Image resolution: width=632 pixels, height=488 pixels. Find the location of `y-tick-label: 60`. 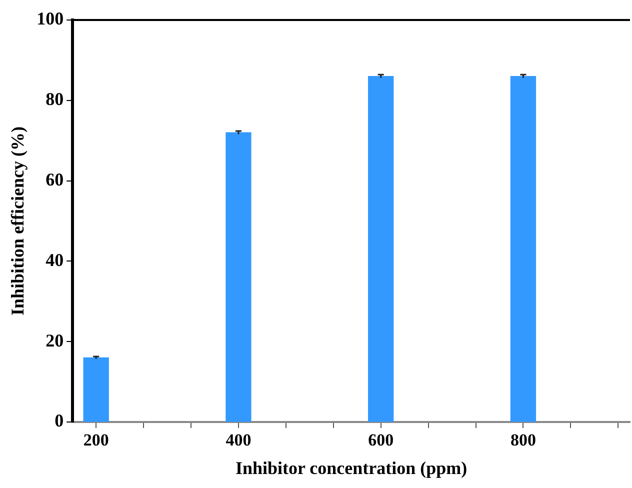

y-tick-label: 60 is located at coordinates (55, 179).